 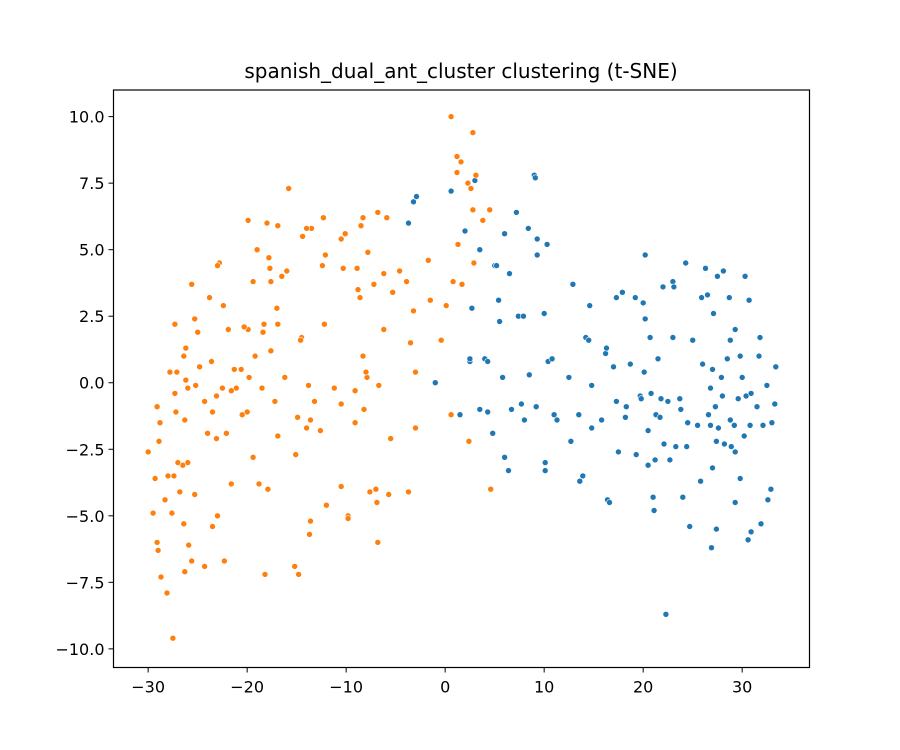 What do you see at coordinates (247, 687) in the screenshot?
I see `x-tick-label: −20` at bounding box center [247, 687].